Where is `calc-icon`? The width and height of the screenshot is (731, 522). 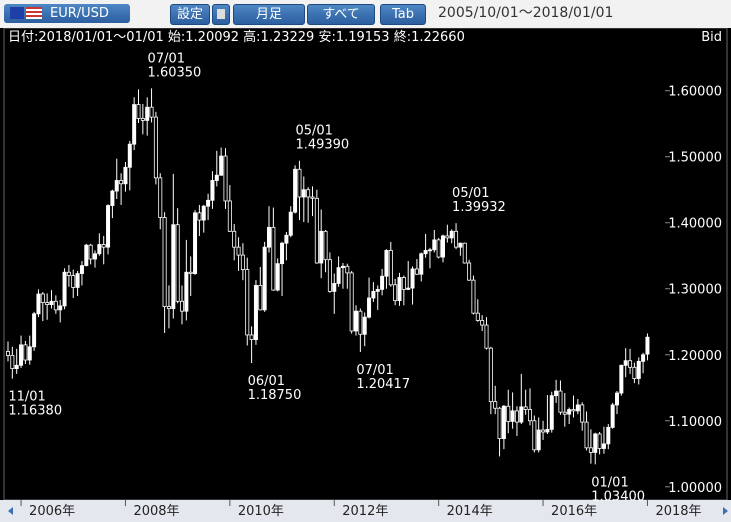 calc-icon is located at coordinates (221, 14).